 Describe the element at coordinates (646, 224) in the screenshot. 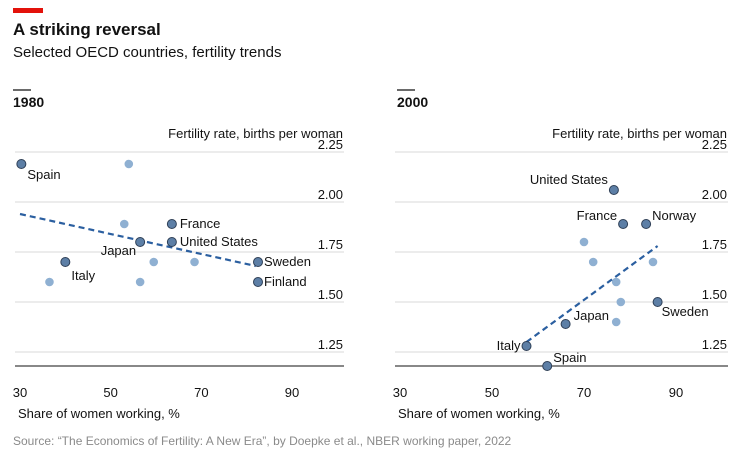

I see `scatter-point-norway` at that location.